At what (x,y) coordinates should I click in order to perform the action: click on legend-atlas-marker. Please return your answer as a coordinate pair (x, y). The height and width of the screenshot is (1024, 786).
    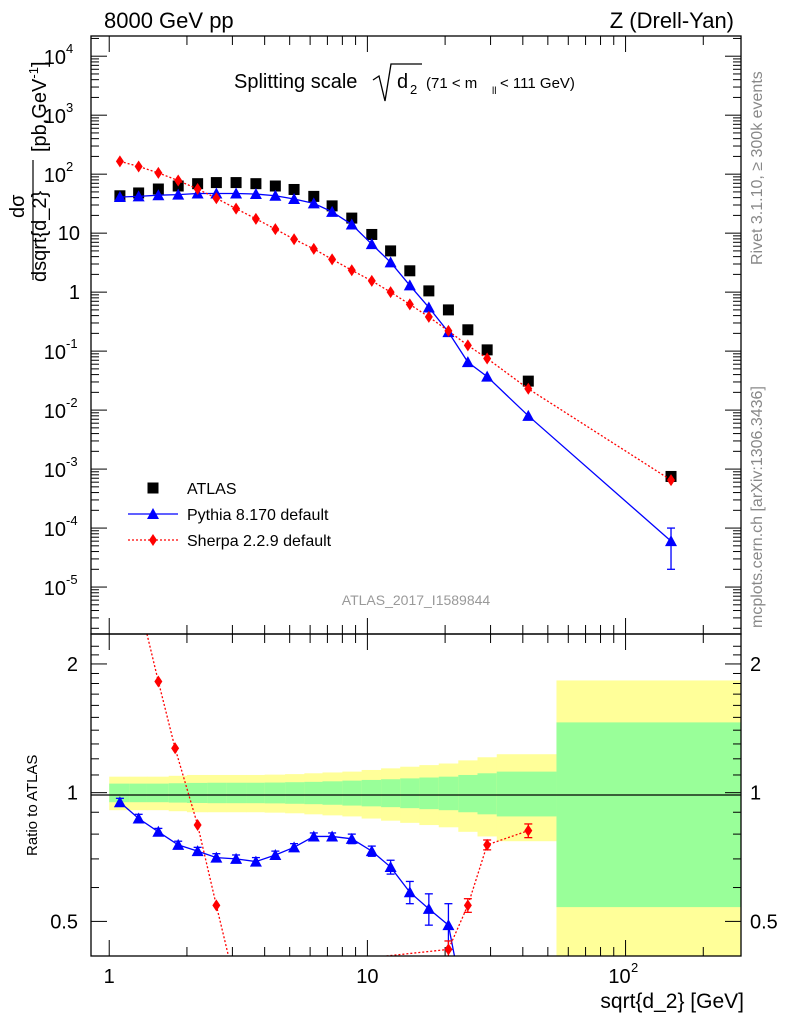
    Looking at the image, I should click on (153, 488).